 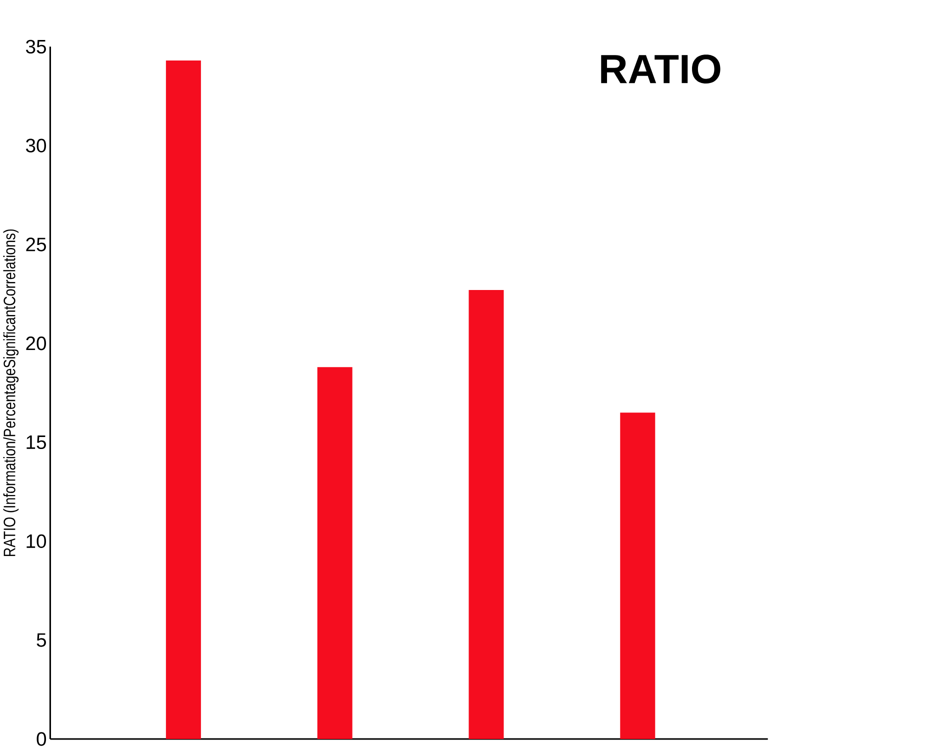 What do you see at coordinates (36, 442) in the screenshot?
I see `y-tick-label: 15` at bounding box center [36, 442].